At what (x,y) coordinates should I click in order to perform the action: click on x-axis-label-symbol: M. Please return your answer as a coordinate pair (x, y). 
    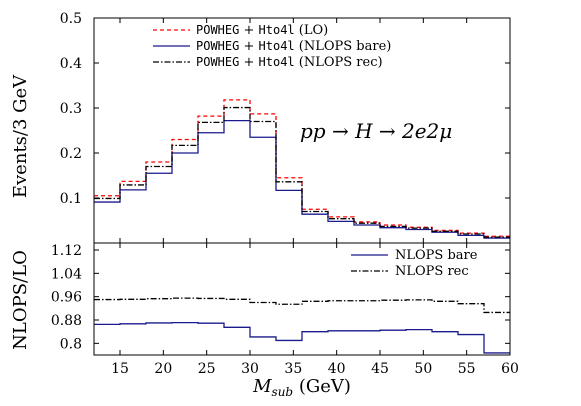
    Looking at the image, I should click on (262, 386).